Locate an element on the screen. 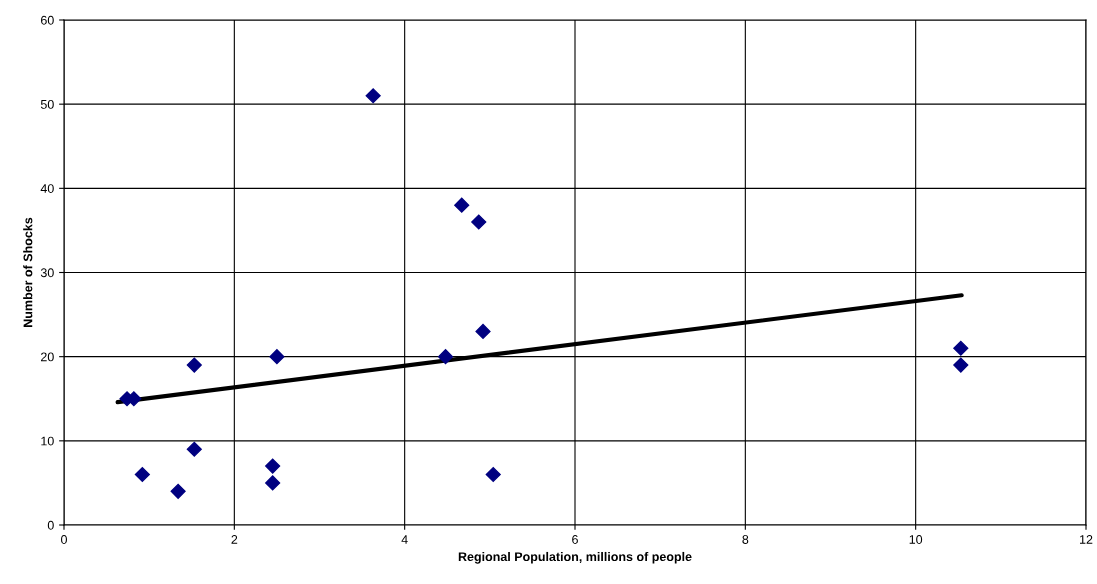 Image resolution: width=1097 pixels, height=584 pixels. x-tick-label: 4 is located at coordinates (404, 539).